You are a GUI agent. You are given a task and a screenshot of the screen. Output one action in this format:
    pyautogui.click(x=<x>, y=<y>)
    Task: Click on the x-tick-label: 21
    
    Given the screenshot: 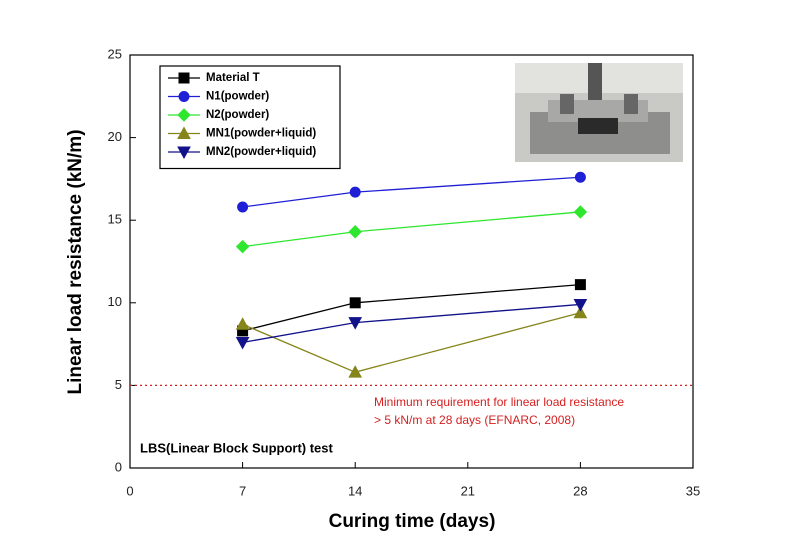 What is the action you would take?
    pyautogui.click(x=468, y=490)
    